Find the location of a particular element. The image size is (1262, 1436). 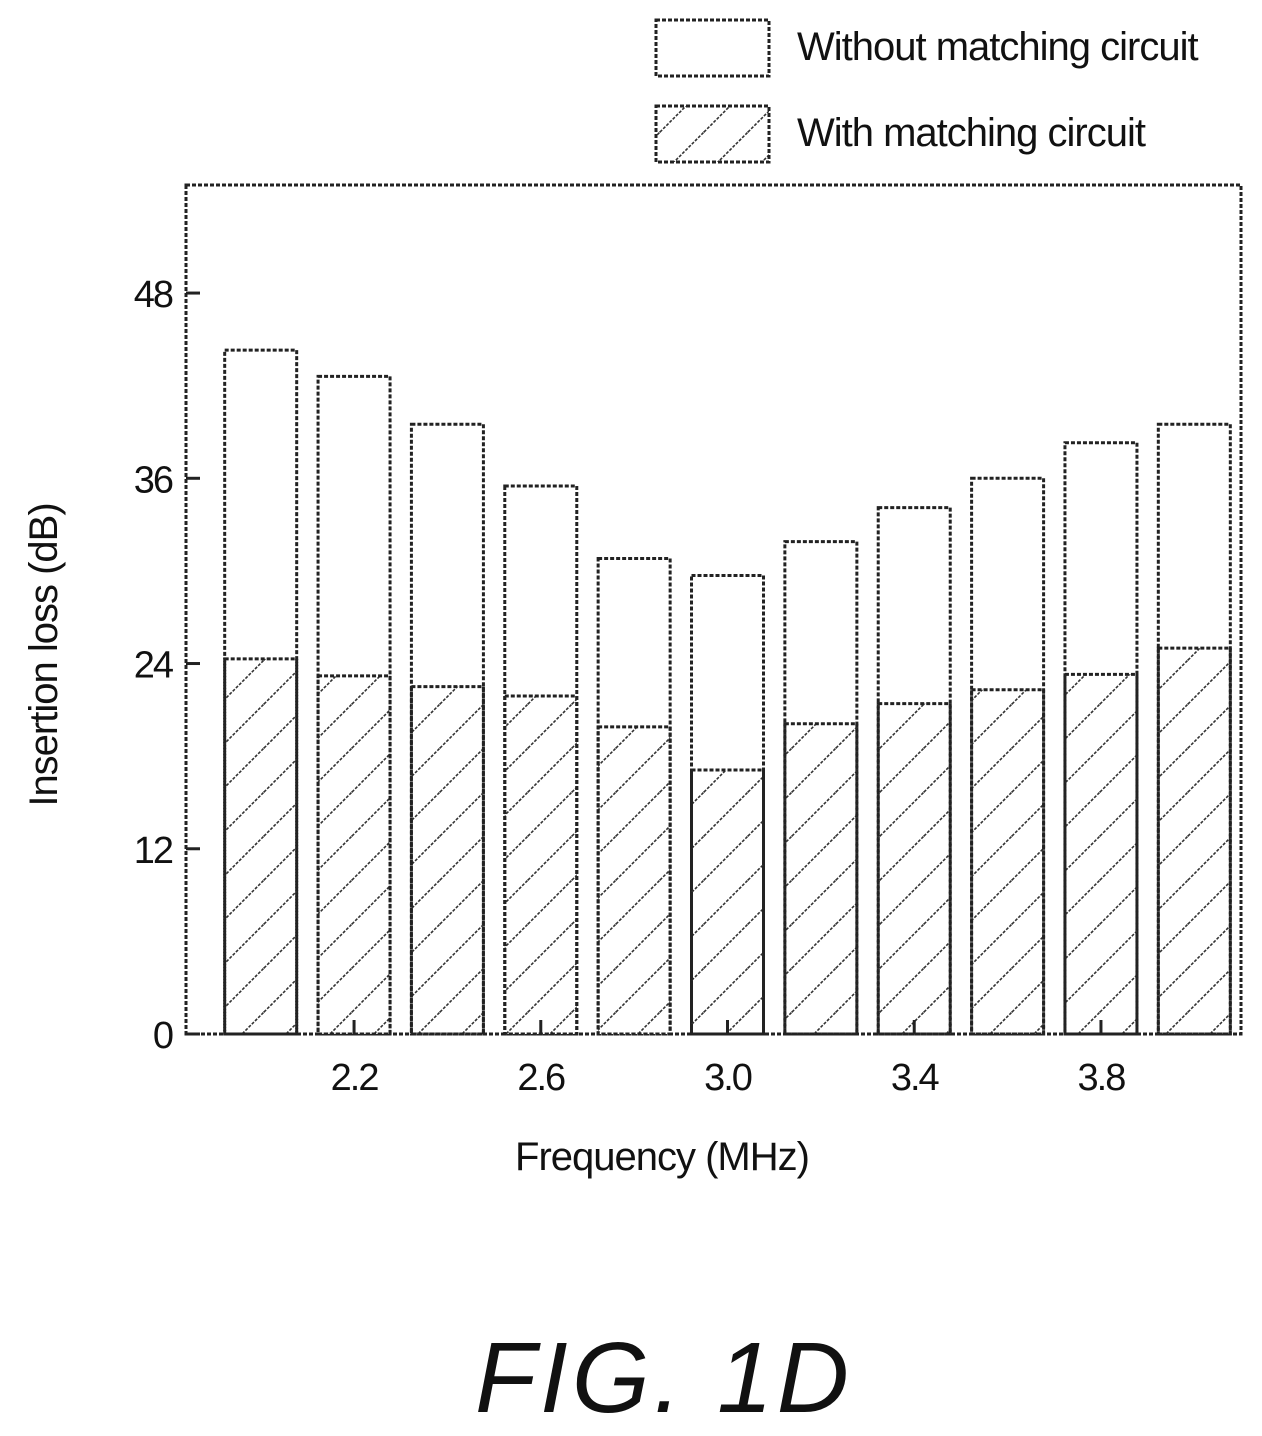

x-axis-label: Frequency (MHz) is located at coordinates (662, 1157).